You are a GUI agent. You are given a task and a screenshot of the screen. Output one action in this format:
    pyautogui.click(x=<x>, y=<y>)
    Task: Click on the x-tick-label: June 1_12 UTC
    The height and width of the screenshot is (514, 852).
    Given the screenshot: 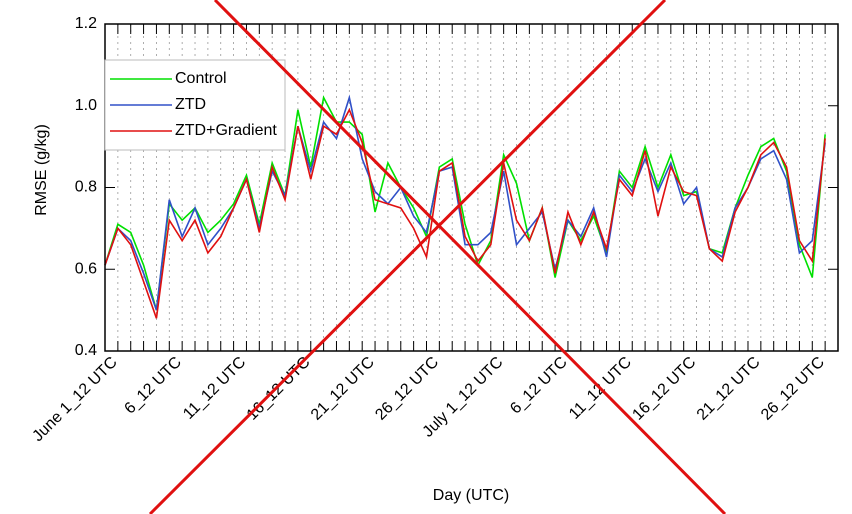 What is the action you would take?
    pyautogui.click(x=74, y=399)
    